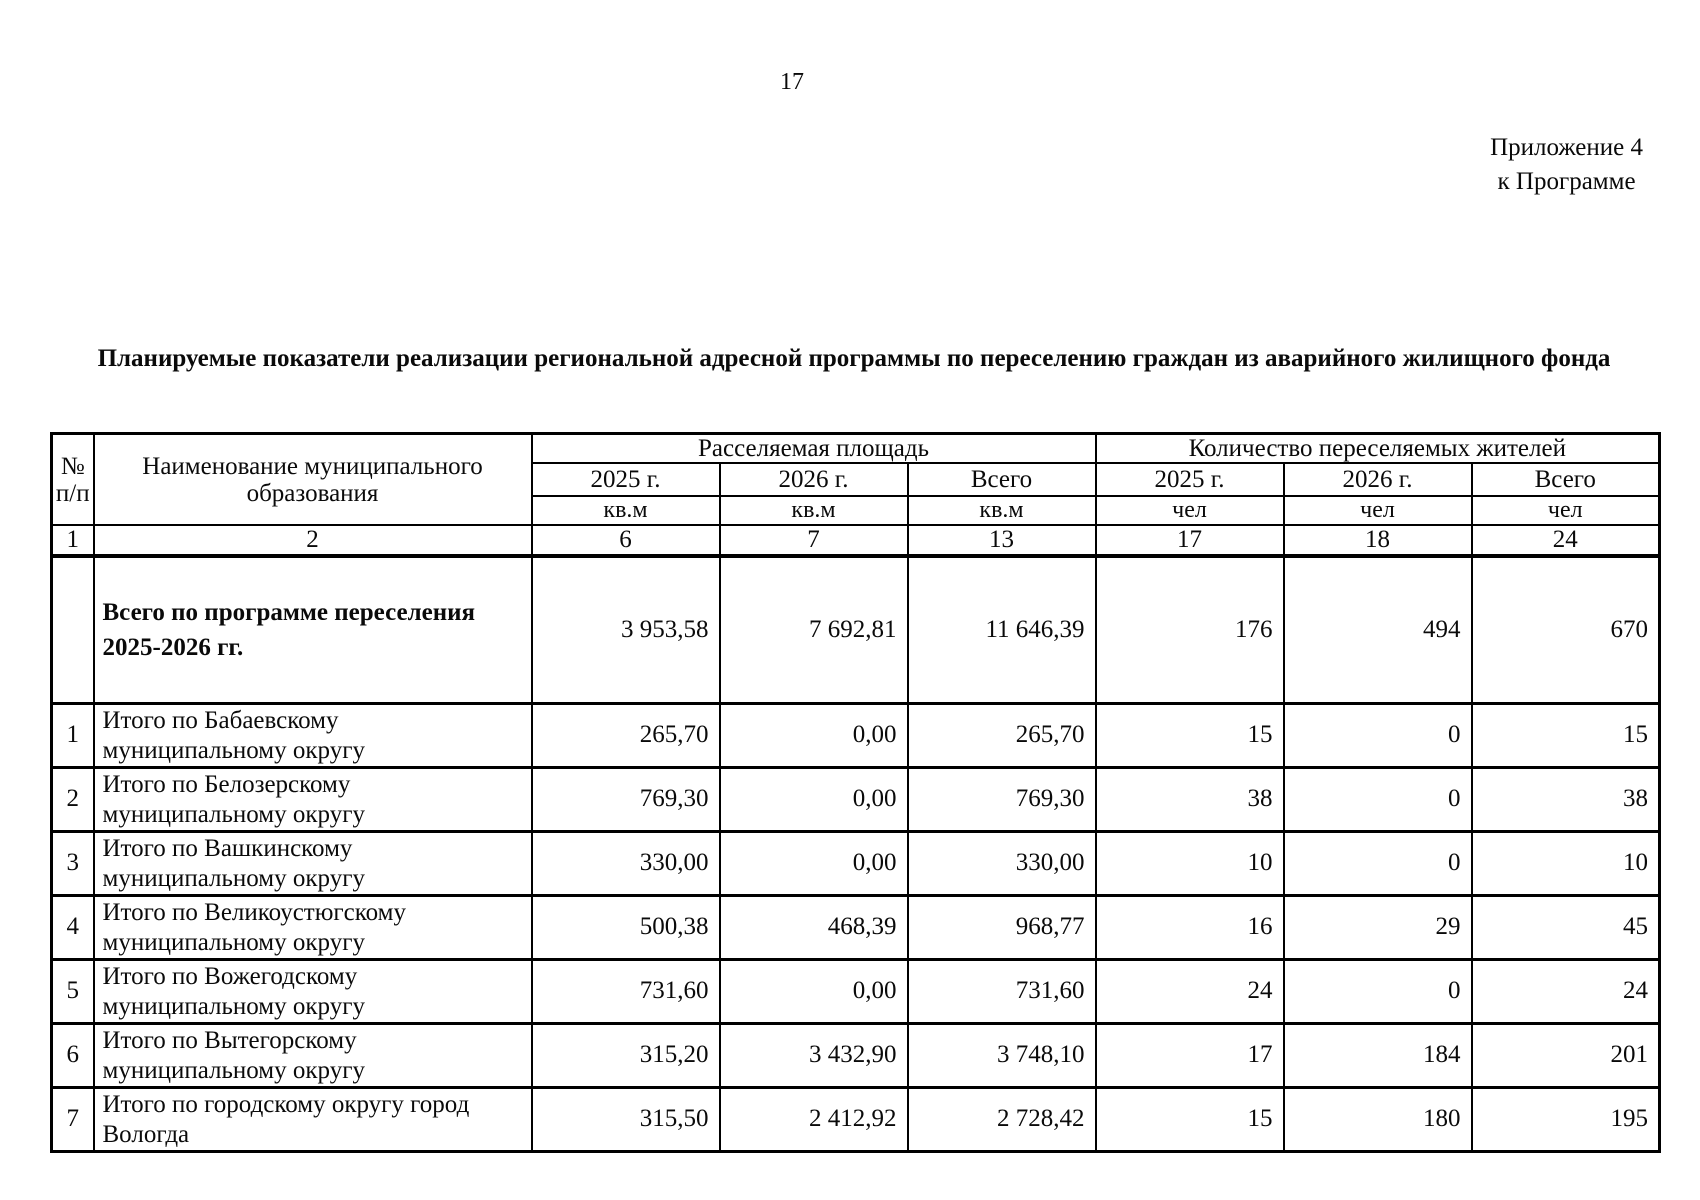 The height and width of the screenshot is (1200, 1700). Describe the element at coordinates (1565, 927) in the screenshot. I see `row-value-cell: 45` at that location.